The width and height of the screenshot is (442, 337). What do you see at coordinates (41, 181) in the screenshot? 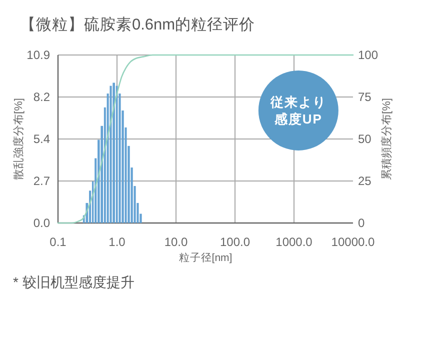
I see `y-tick-label: 2.7` at bounding box center [41, 181].